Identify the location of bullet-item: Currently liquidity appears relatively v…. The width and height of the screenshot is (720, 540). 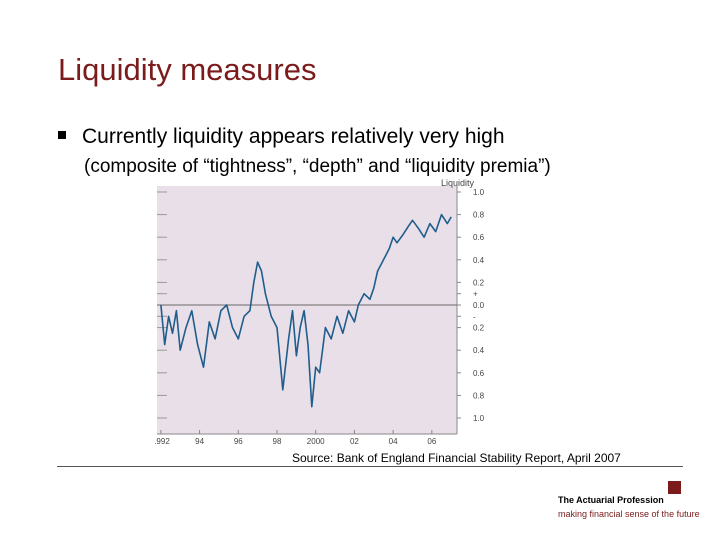
(281, 137).